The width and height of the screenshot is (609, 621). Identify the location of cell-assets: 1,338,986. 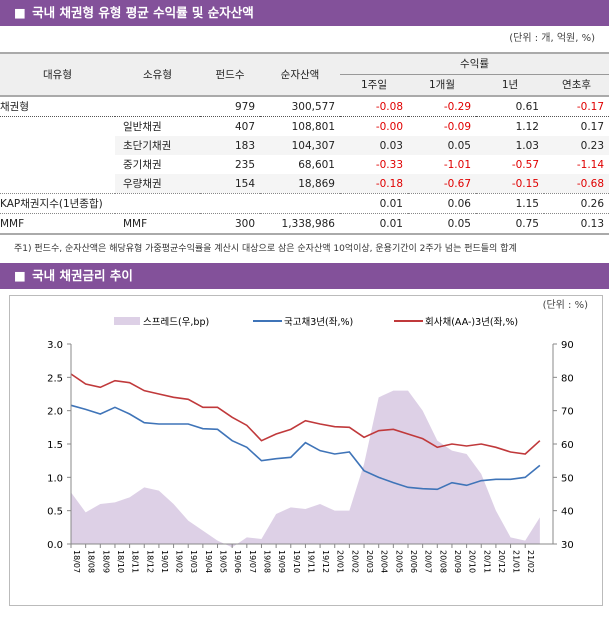
(308, 223).